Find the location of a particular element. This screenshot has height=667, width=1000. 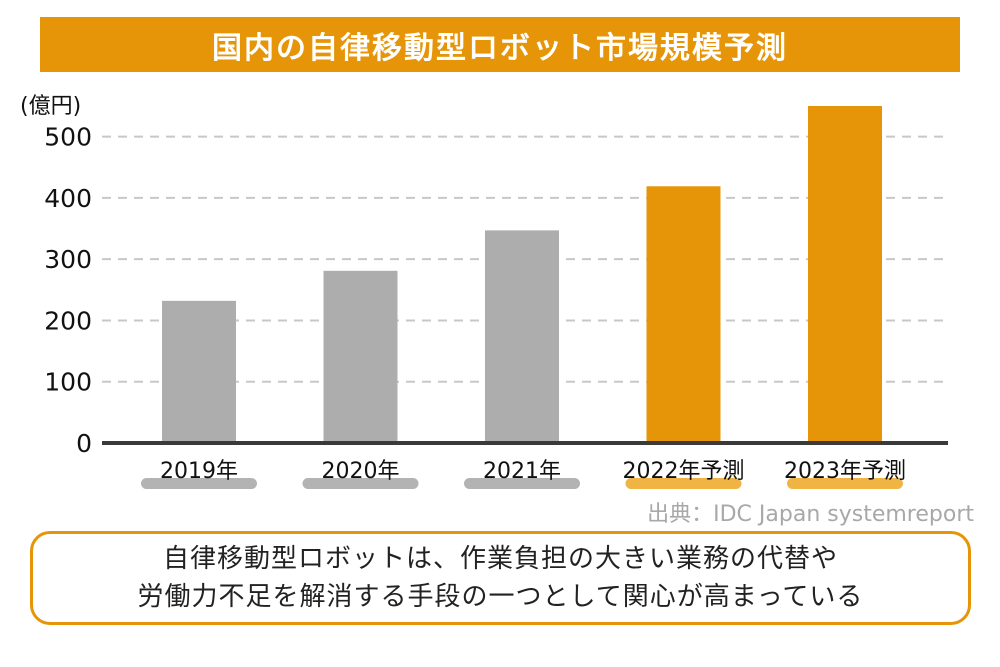

y-tick-label: 400 is located at coordinates (68, 198).